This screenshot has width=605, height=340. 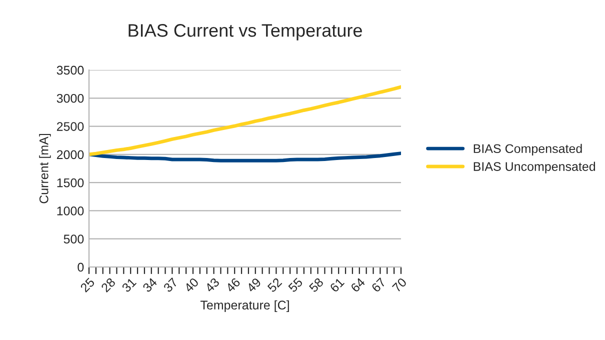 I want to click on legend-label: BIAS Uncompensated, so click(x=535, y=168).